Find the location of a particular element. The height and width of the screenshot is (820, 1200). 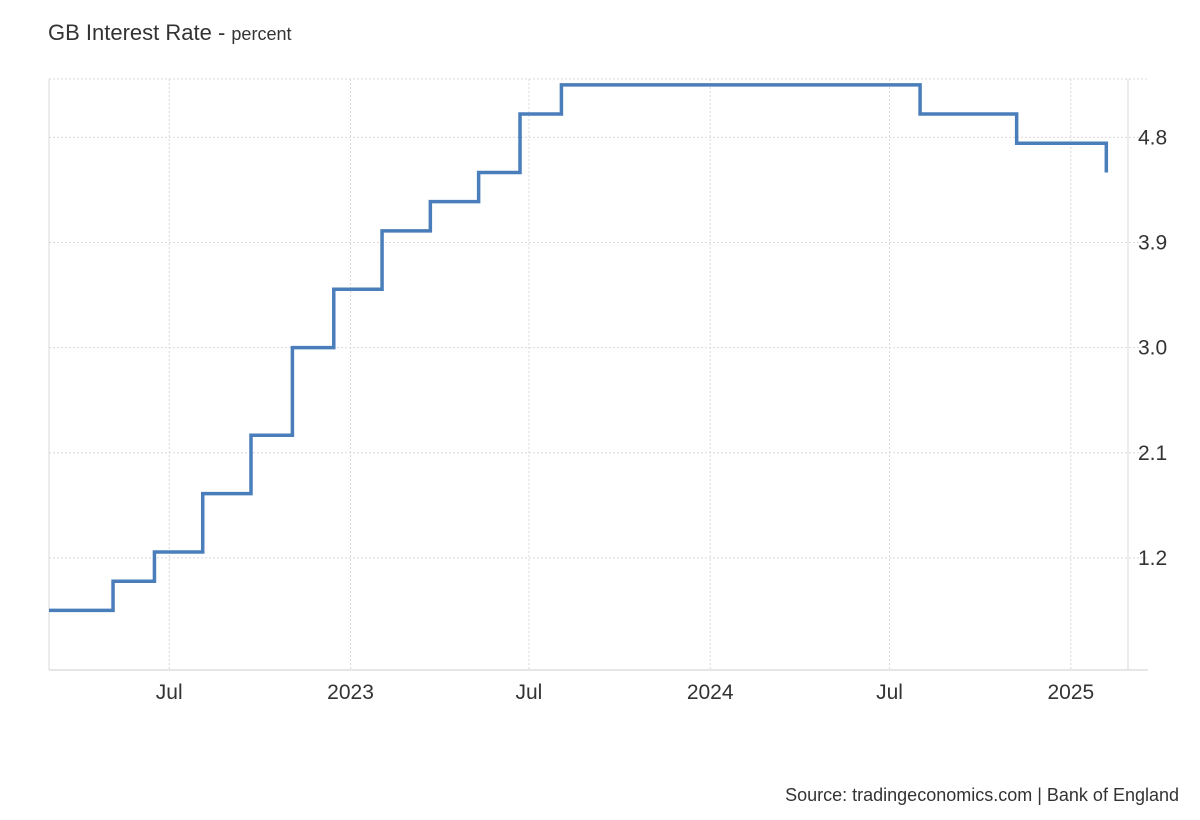

y-tick-label: 2.1 is located at coordinates (1152, 453).